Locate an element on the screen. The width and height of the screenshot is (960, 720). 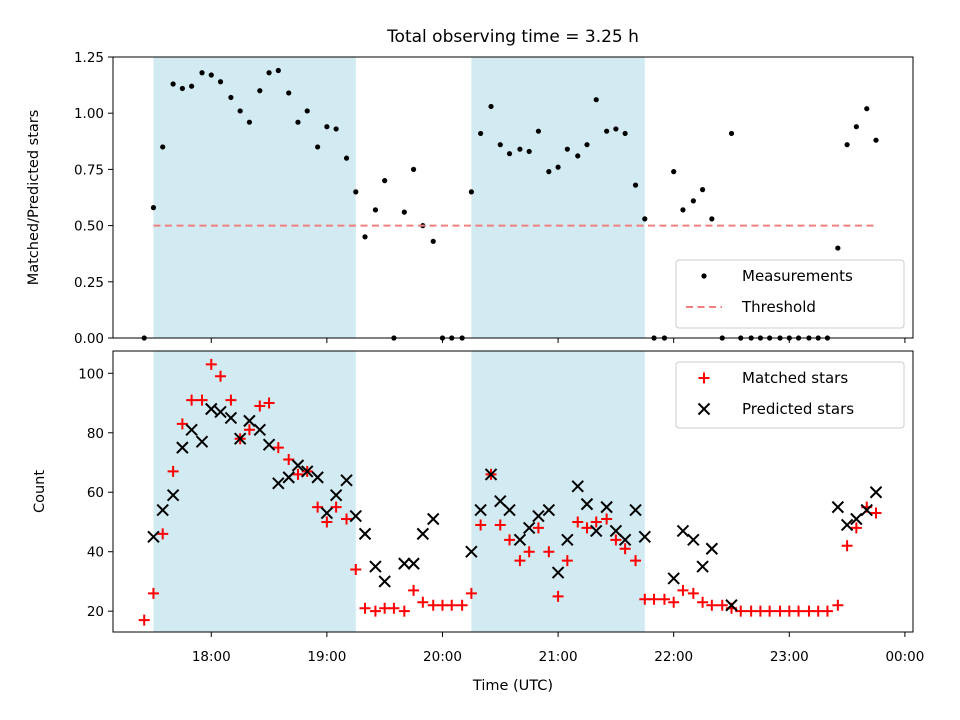
top-panel-y-tick-label-3: 0.50 is located at coordinates (89, 227).